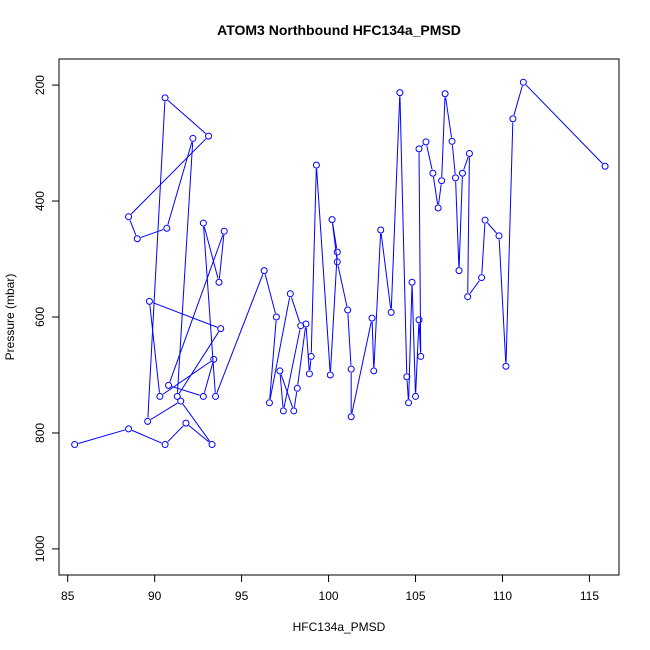 This screenshot has width=650, height=650. Describe the element at coordinates (40, 201) in the screenshot. I see `y-tick-label: 400` at that location.